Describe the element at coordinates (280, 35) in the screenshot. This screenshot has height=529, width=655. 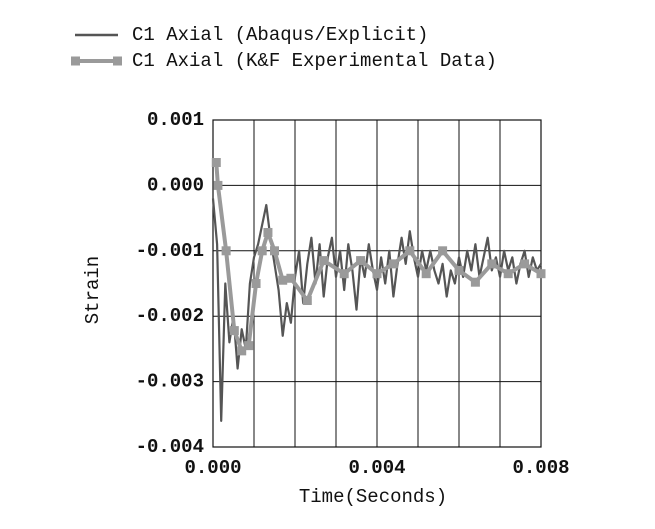
I see `legend-label: C1 Axial (Abaqus/Explicit)` at that location.